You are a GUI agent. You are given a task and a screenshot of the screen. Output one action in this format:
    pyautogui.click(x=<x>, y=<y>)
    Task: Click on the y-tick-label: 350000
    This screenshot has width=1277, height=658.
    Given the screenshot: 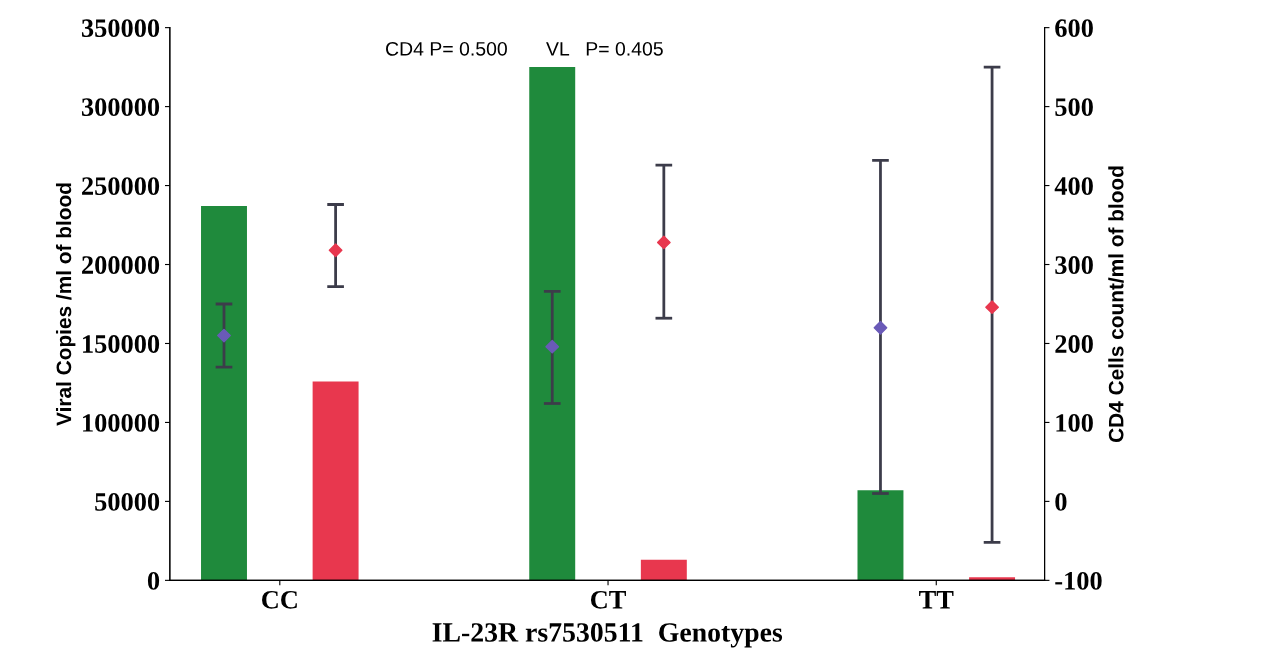 What is the action you would take?
    pyautogui.click(x=120, y=28)
    